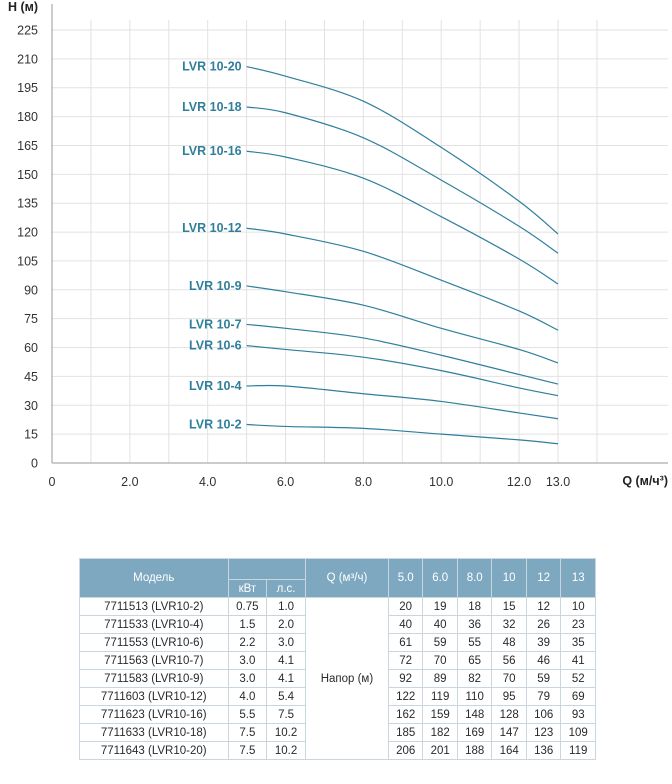 This screenshot has width=672, height=784. What do you see at coordinates (286, 624) in the screenshot?
I see `hp-cell: 2.0` at bounding box center [286, 624].